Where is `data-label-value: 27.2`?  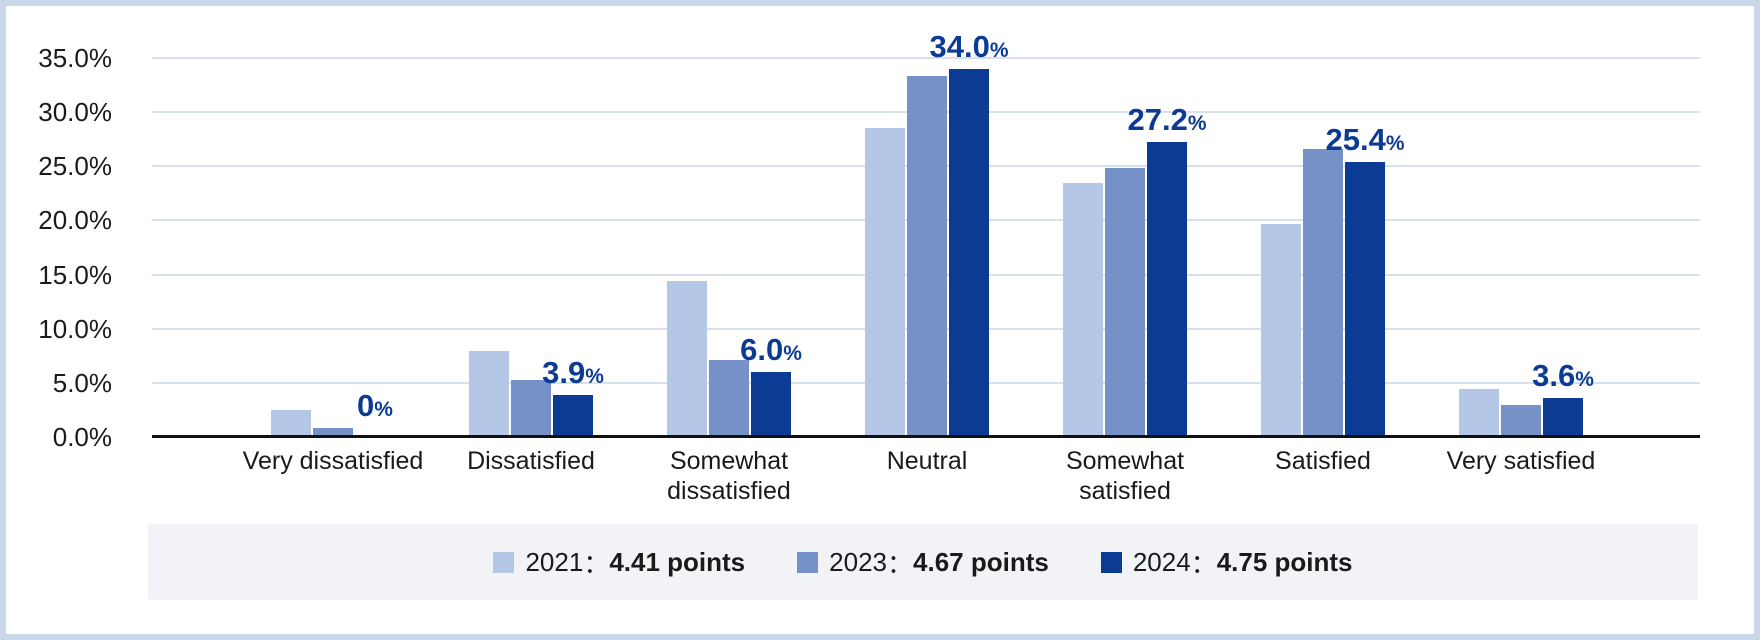
data-label-value: 27.2 is located at coordinates (1157, 119).